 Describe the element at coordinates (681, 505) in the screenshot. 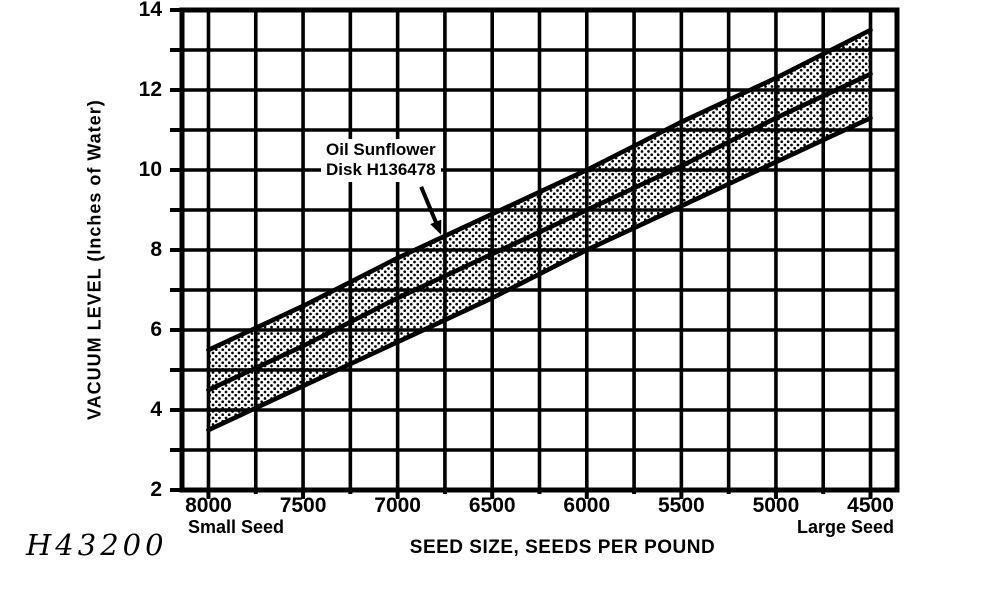

I see `x-tick-label: 5500` at that location.